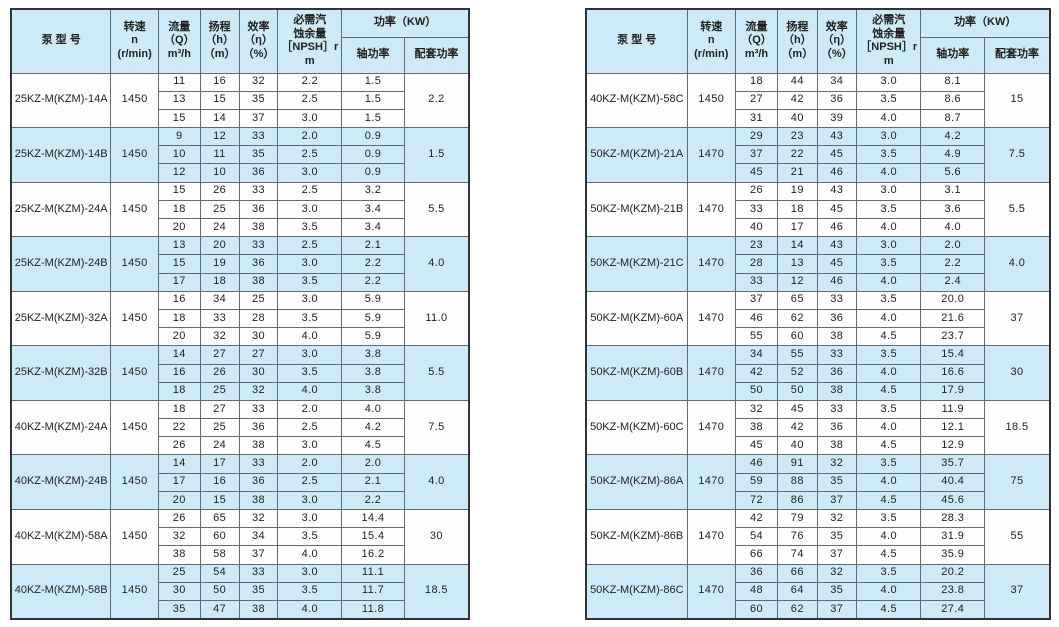  I want to click on flow-cell: 33, so click(756, 209).